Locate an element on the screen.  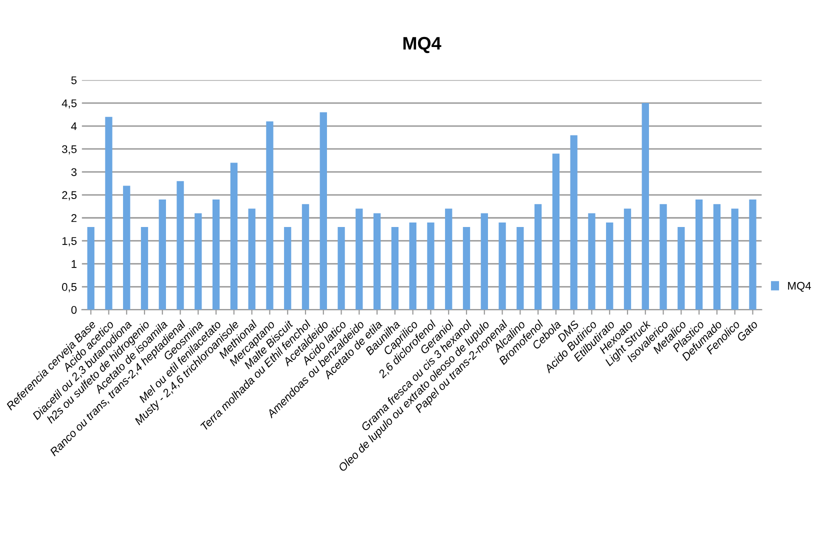
legend-label: MQ4 is located at coordinates (799, 287).